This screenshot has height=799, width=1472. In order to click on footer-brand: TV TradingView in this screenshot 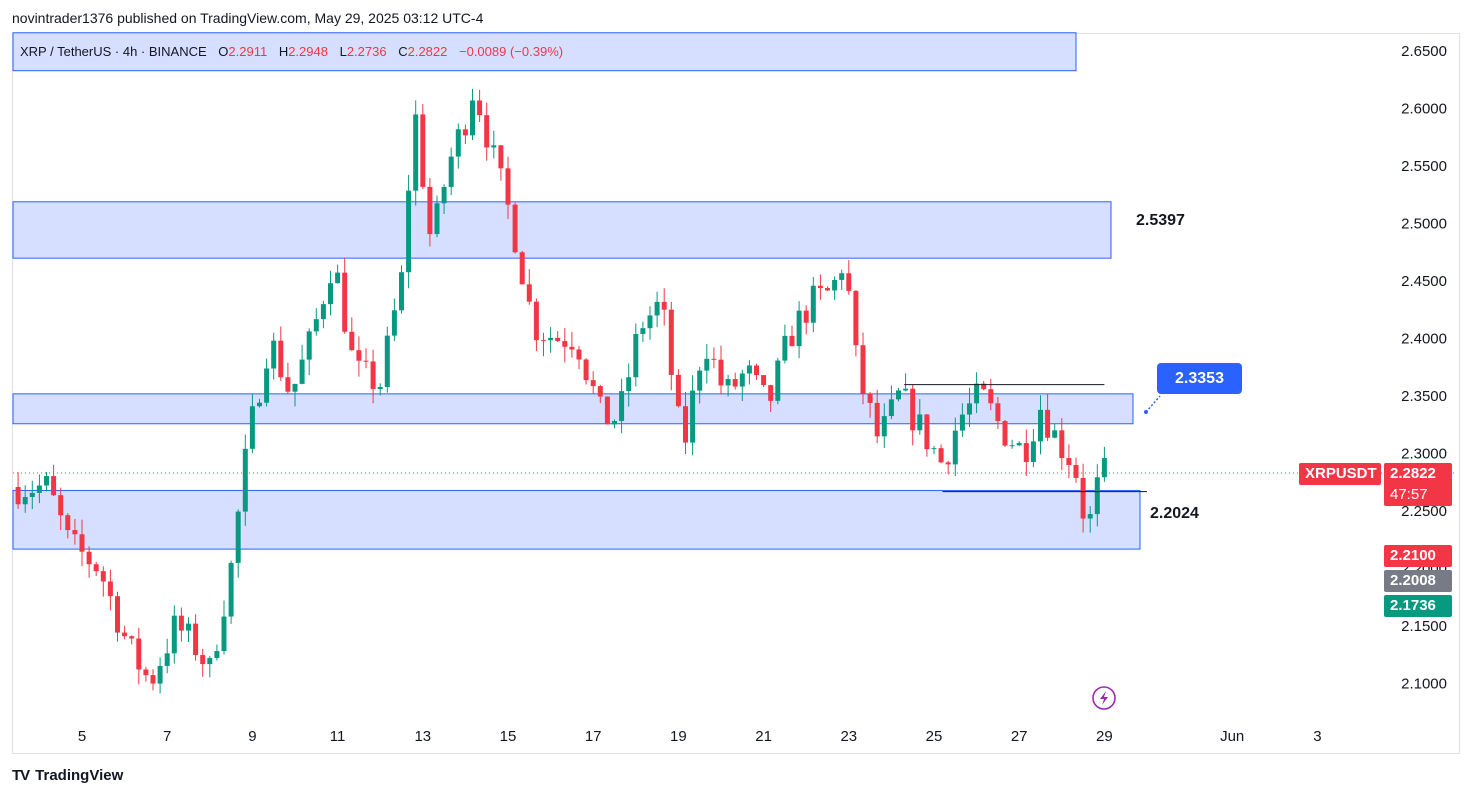, I will do `click(67, 775)`.